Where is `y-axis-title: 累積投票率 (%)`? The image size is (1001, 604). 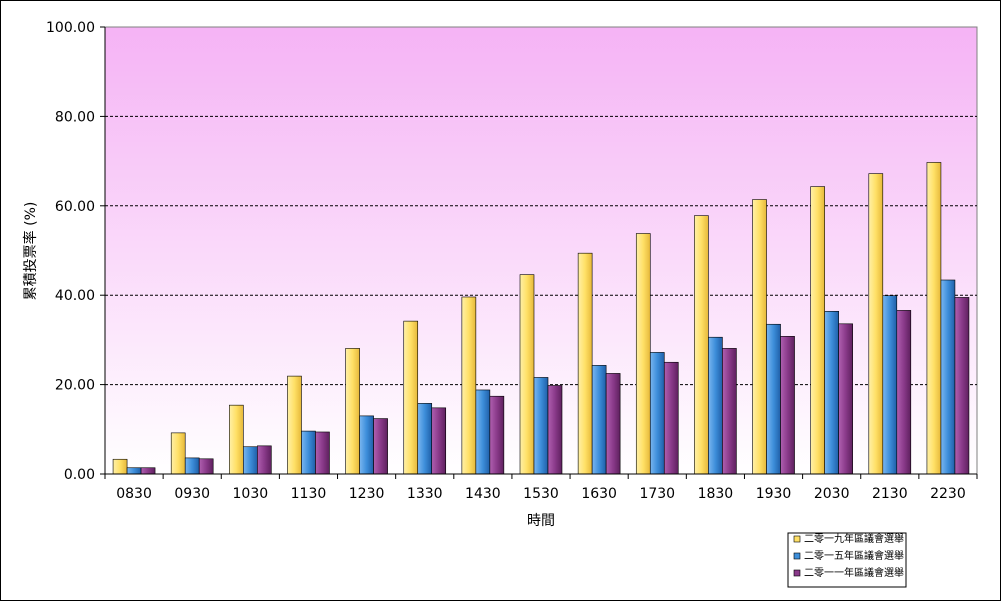 y-axis-title: 累積投票率 (%) is located at coordinates (30, 251).